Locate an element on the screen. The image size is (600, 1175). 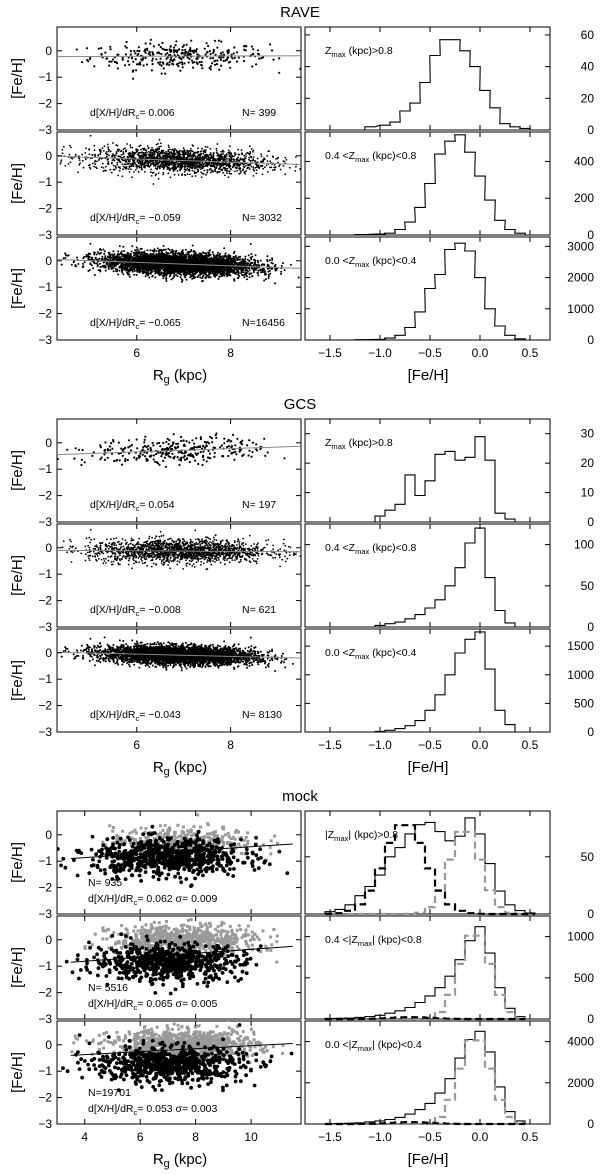
y-tick-label: 40 is located at coordinates (588, 67).